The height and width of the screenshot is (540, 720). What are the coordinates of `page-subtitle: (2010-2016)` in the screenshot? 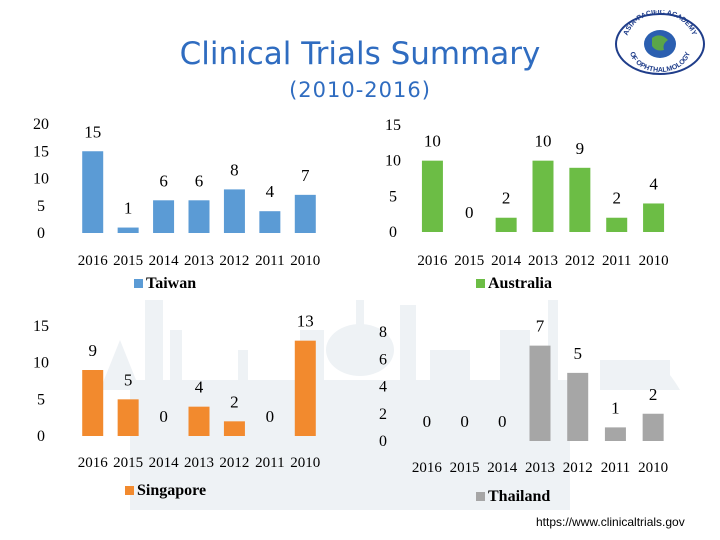 It's located at (360, 90).